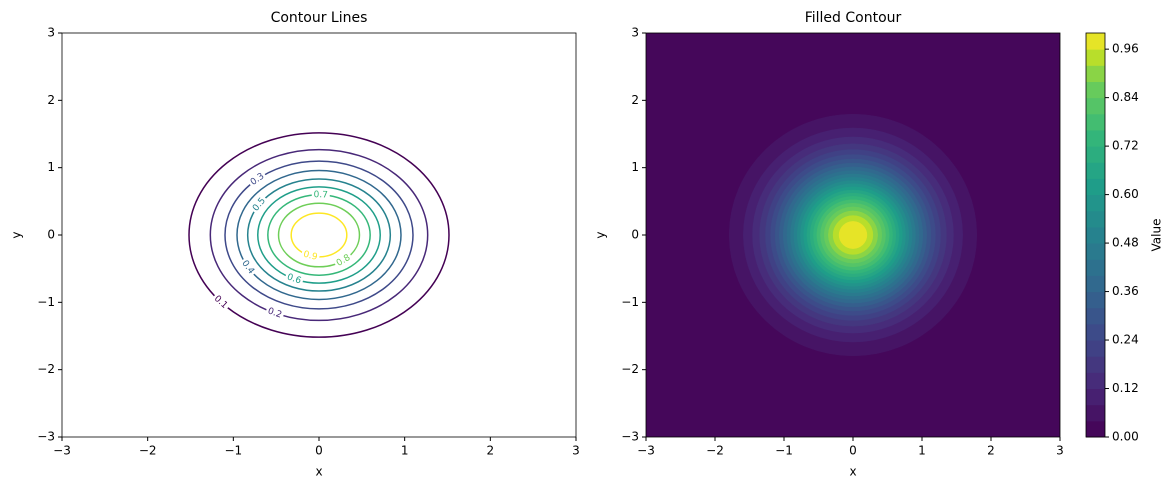 Image resolution: width=1176 pixels, height=494 pixels. Describe the element at coordinates (853, 18) in the screenshot. I see `chart-title: Filled Contour` at that location.